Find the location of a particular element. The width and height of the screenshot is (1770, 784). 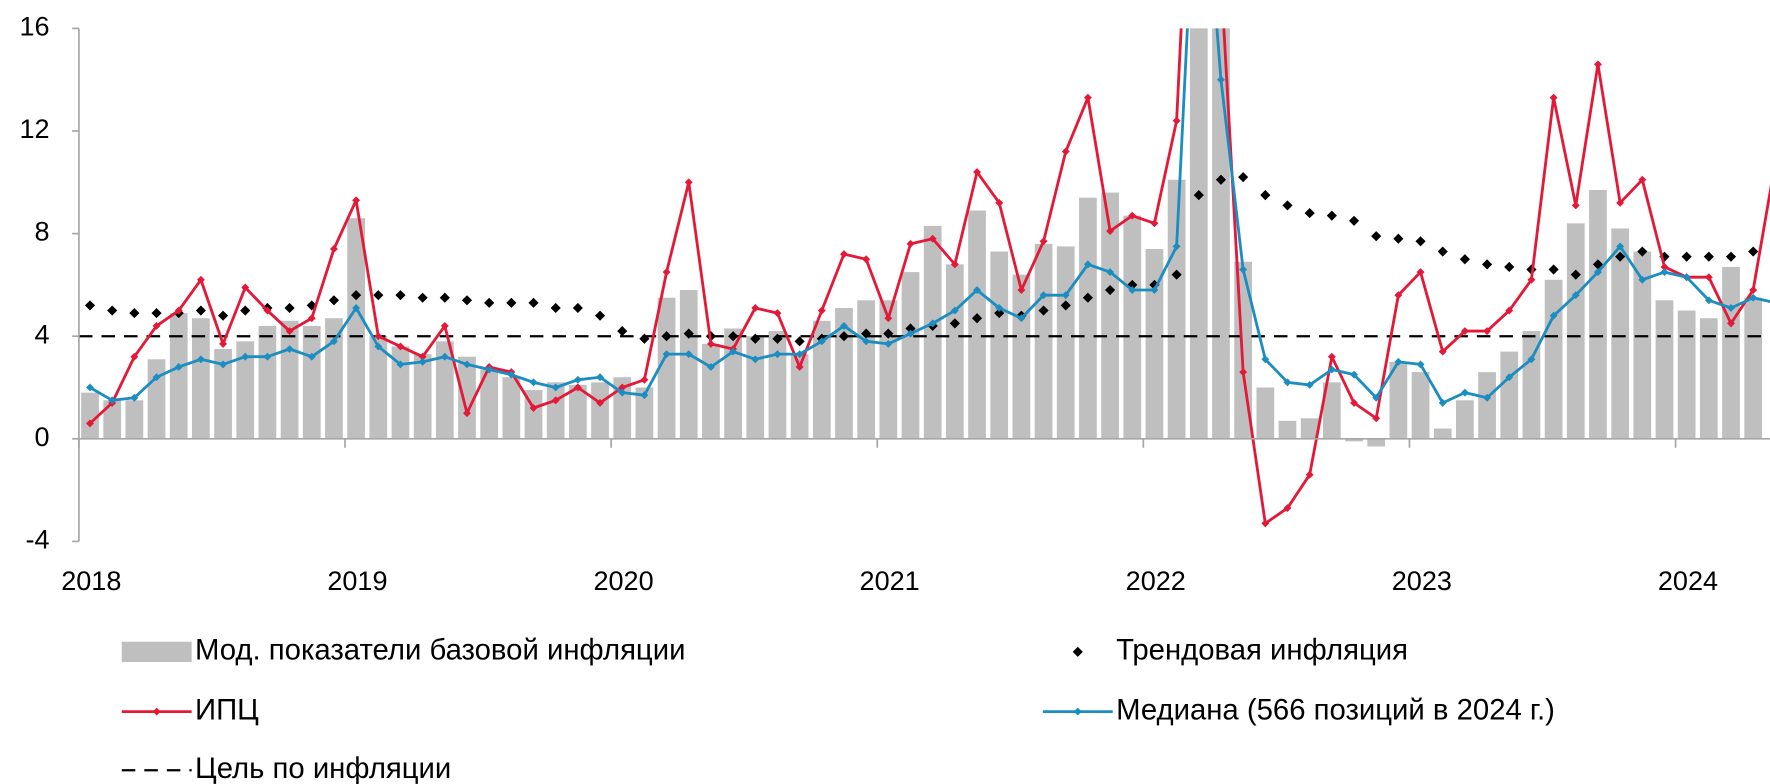

y-tick-label: -4 is located at coordinates (38, 540).